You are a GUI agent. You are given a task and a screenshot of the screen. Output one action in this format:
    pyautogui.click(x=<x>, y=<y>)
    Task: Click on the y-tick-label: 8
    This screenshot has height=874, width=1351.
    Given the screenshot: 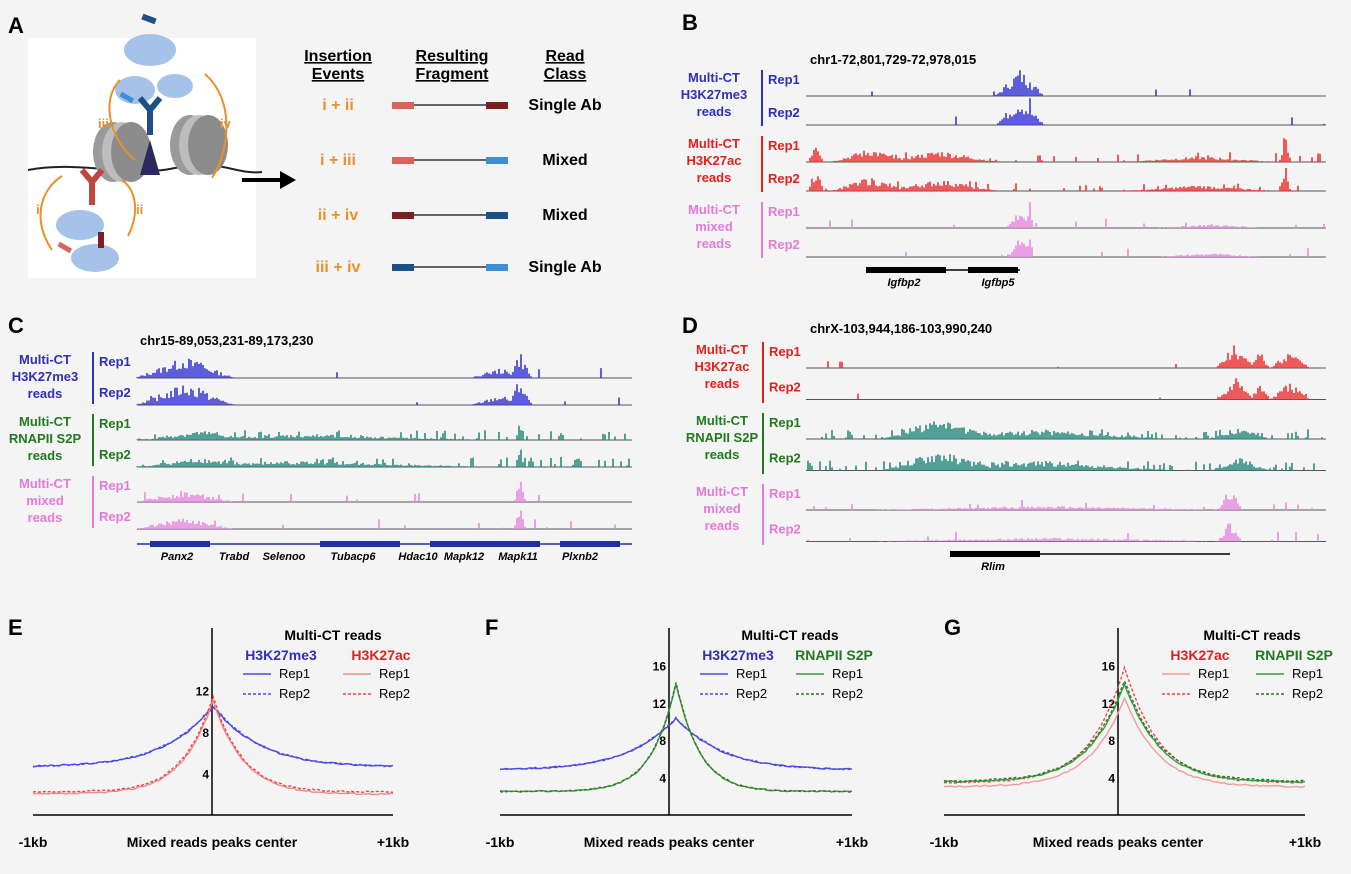 What is the action you would take?
    pyautogui.click(x=1111, y=741)
    